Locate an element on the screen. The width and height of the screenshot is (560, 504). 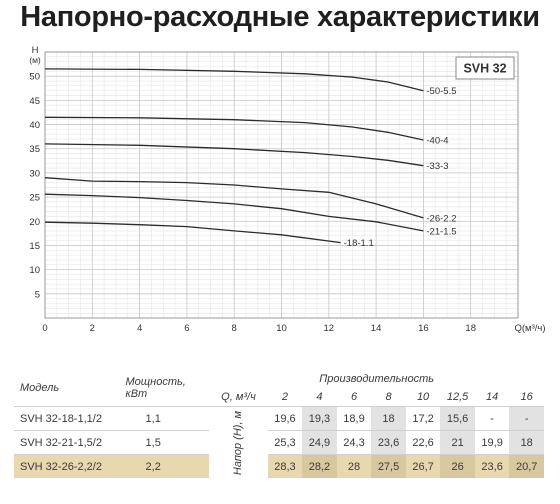
x-tick-label: 10 is located at coordinates (281, 328).